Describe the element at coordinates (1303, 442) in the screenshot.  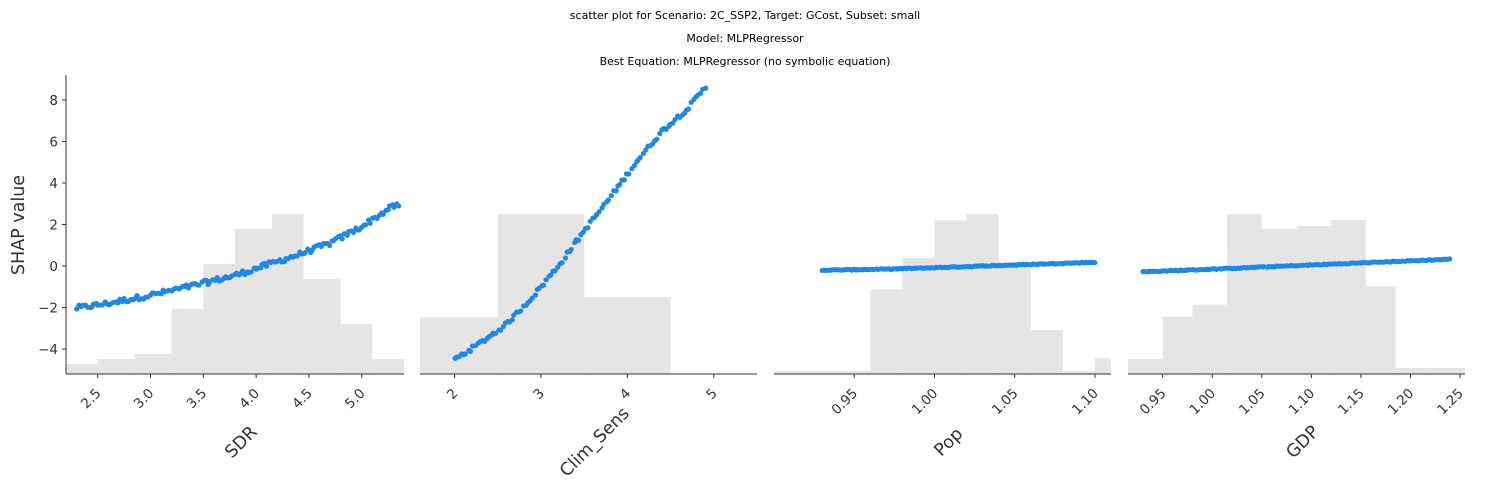
I see `x-axis-label: GDP` at that location.